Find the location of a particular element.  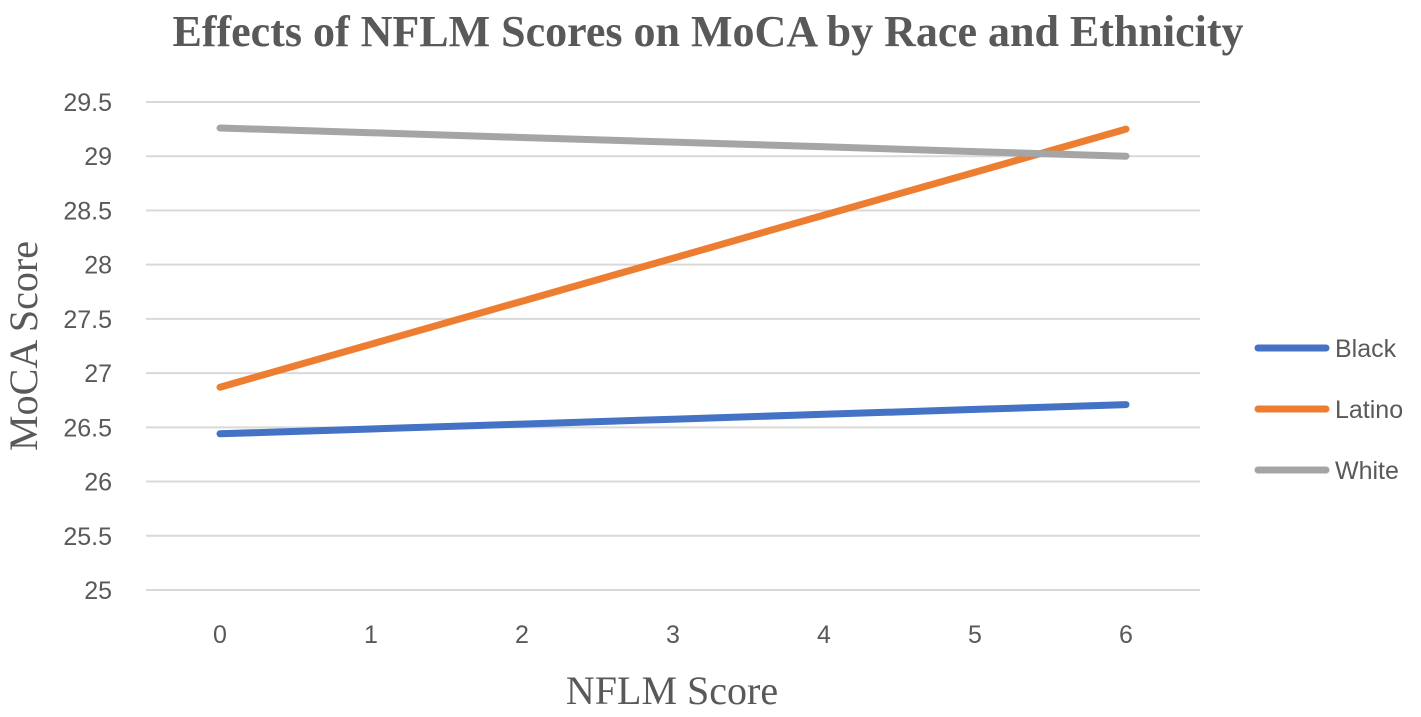

y-tick-label: 27.5 is located at coordinates (87, 320).